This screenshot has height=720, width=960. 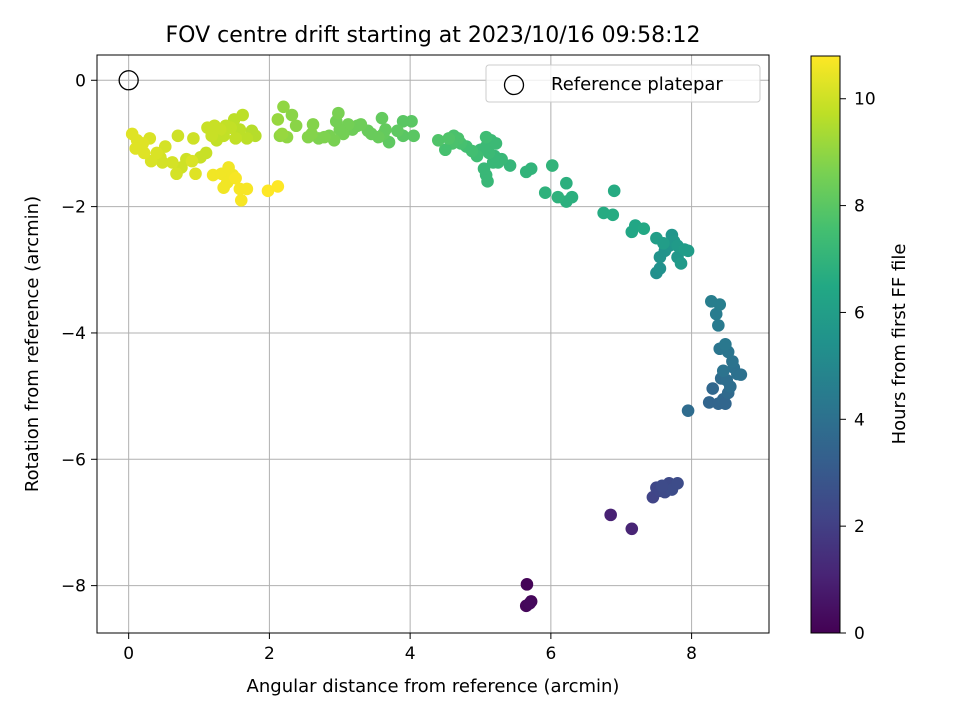 I want to click on colorbar-tick-label: 4, so click(x=859, y=420).